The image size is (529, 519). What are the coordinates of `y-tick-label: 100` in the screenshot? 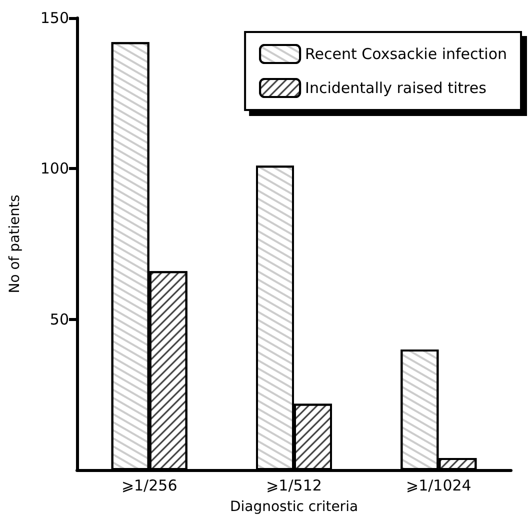 It's located at (54, 169).